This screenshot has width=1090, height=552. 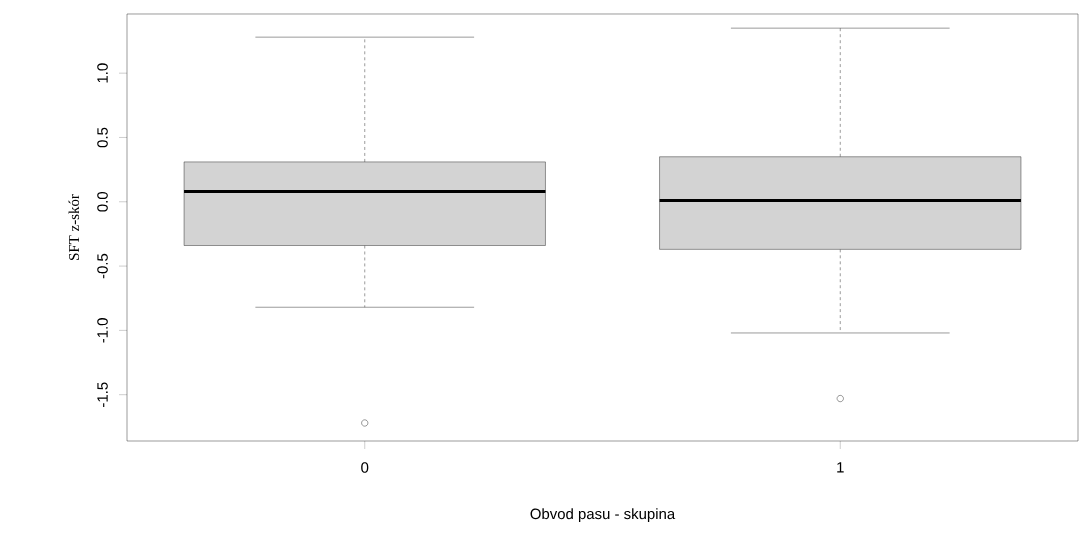 What do you see at coordinates (102, 266) in the screenshot?
I see `y-tick-label: -0.5` at bounding box center [102, 266].